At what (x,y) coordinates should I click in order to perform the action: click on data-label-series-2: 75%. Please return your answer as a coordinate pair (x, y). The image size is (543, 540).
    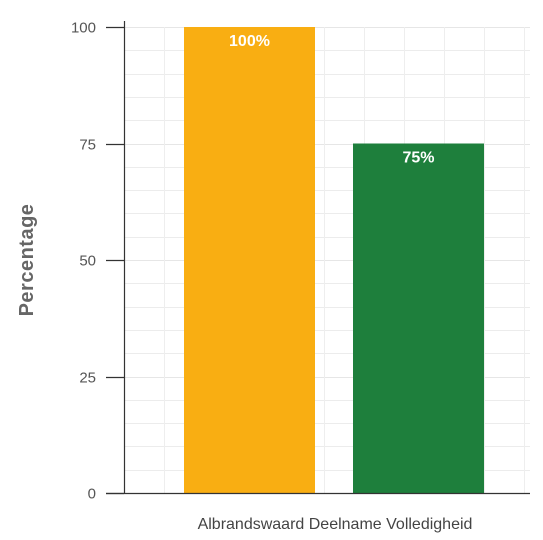
    Looking at the image, I should click on (418, 158).